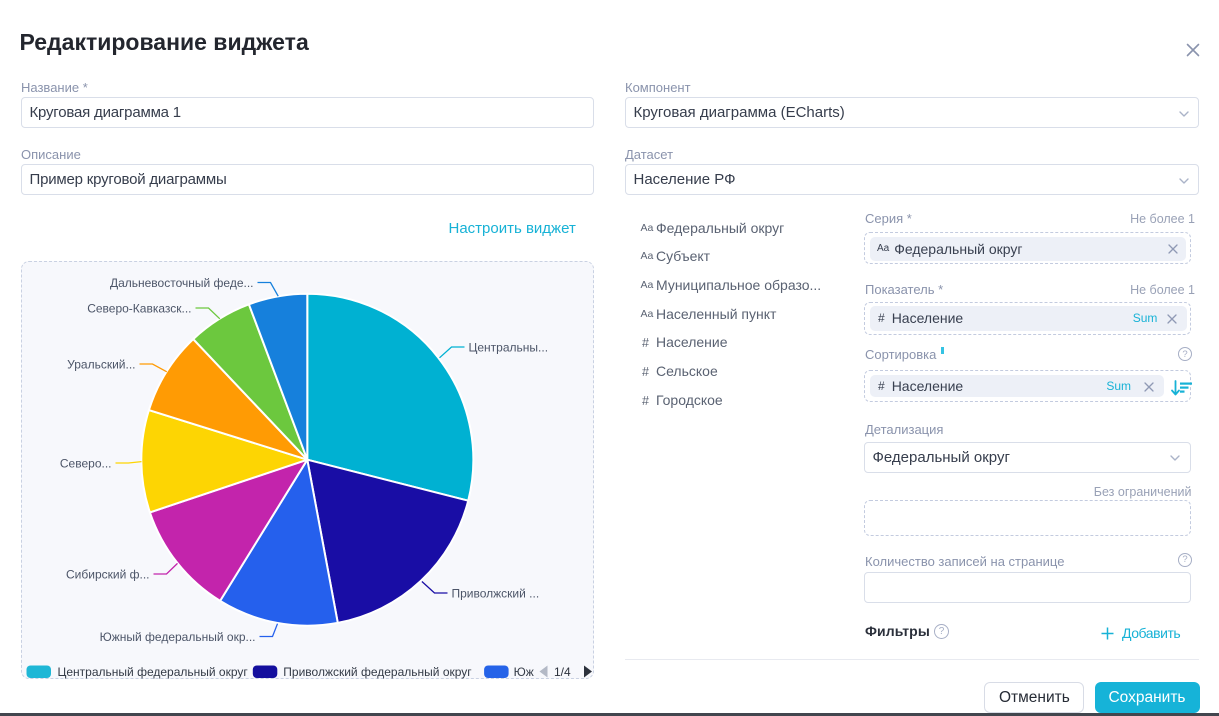 The height and width of the screenshot is (716, 1219). Describe the element at coordinates (562, 672) in the screenshot. I see `svg-text: 1/4` at that location.